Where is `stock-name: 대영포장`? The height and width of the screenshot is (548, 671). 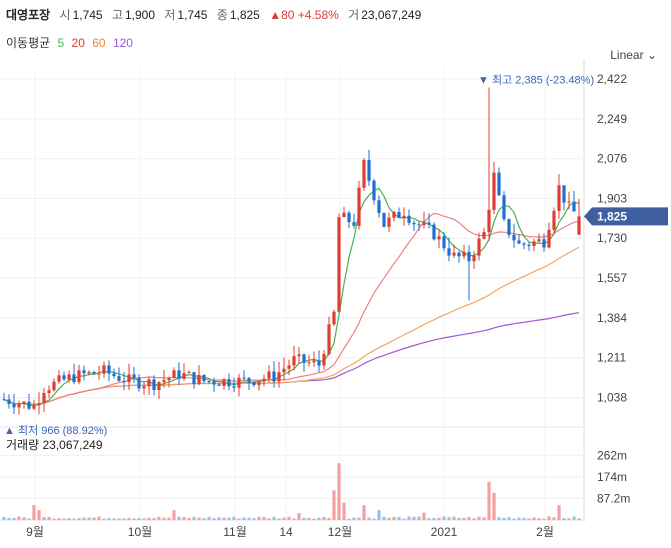 stock-name: 대영포장 is located at coordinates (28, 15).